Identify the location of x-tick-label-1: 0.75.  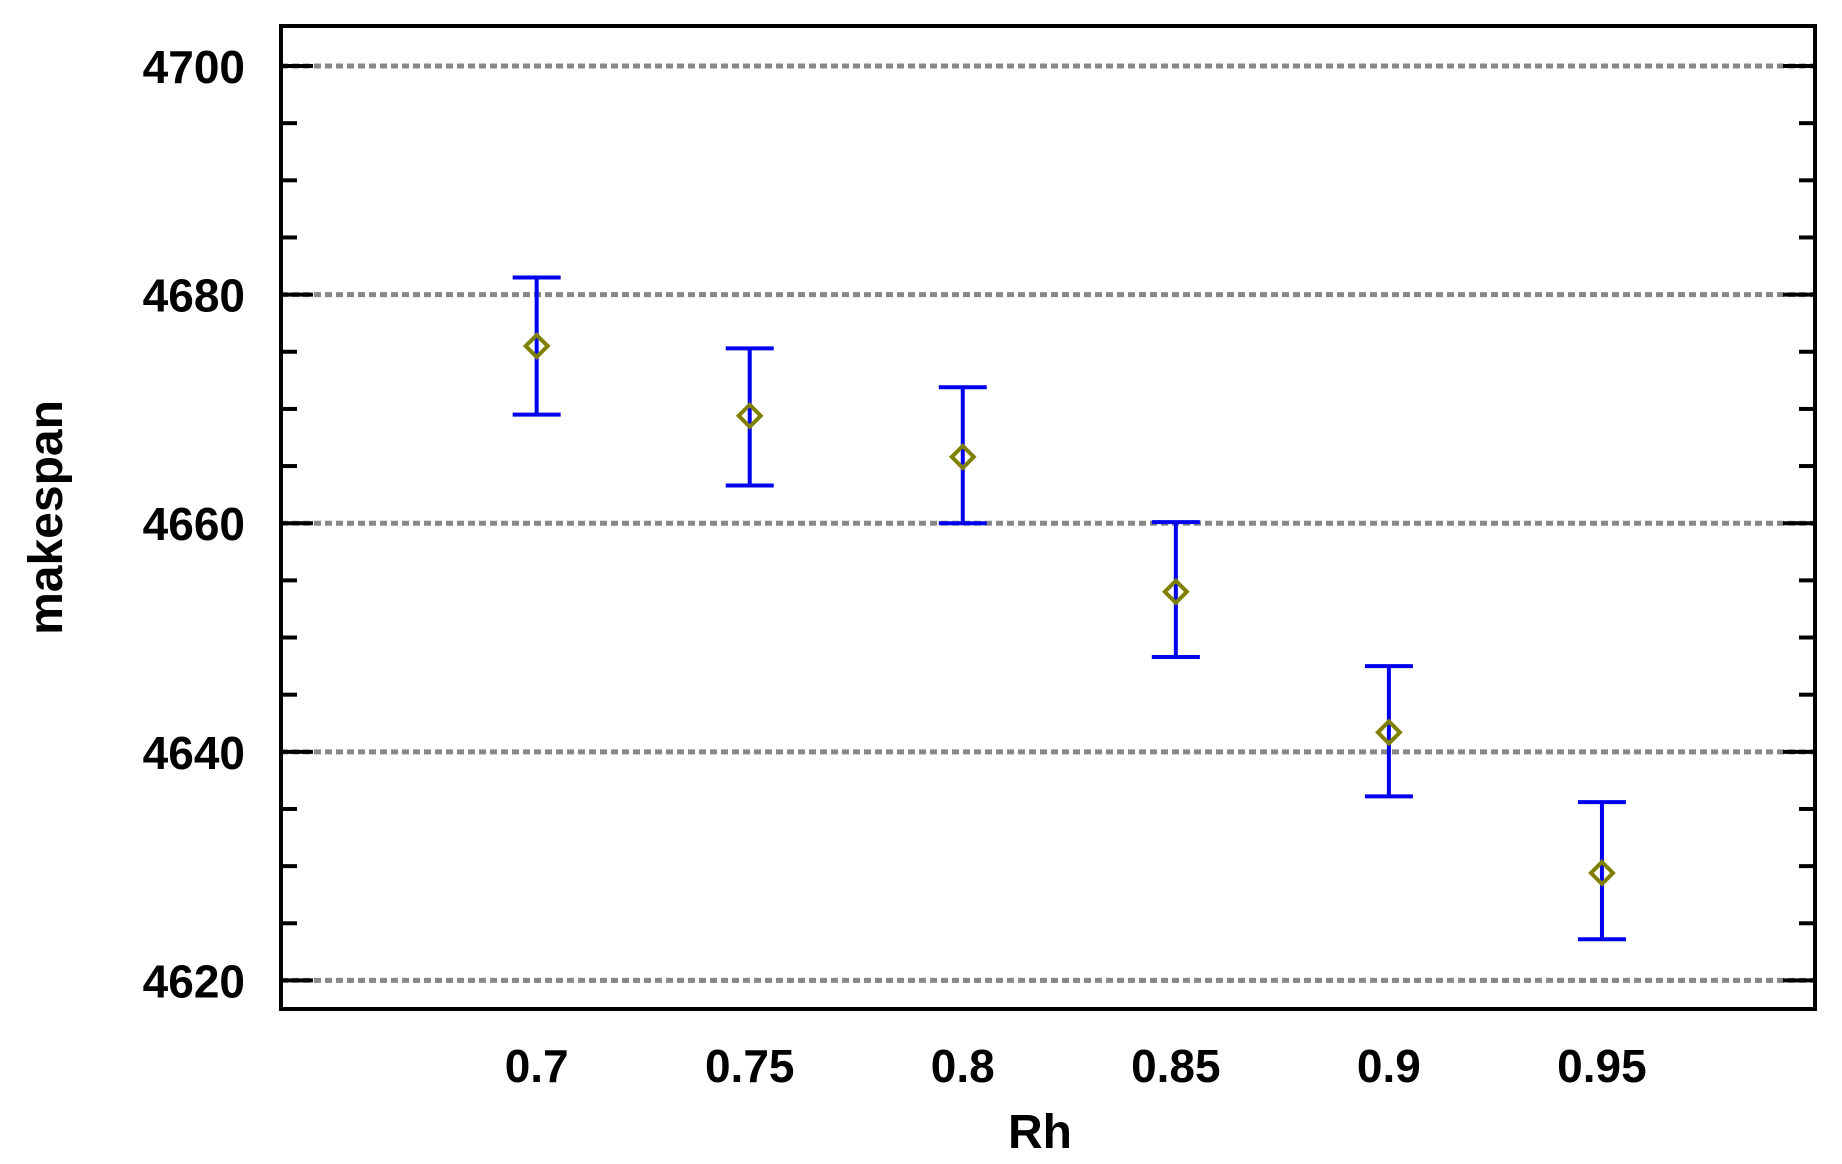
(750, 1066).